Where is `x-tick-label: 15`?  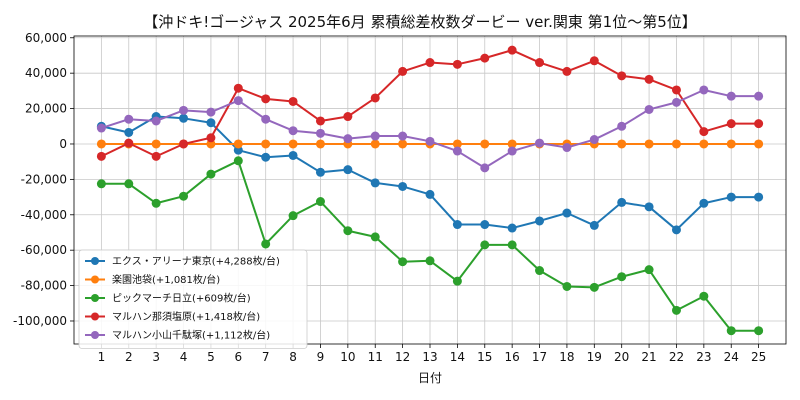
x-tick-label: 15 is located at coordinates (484, 357).